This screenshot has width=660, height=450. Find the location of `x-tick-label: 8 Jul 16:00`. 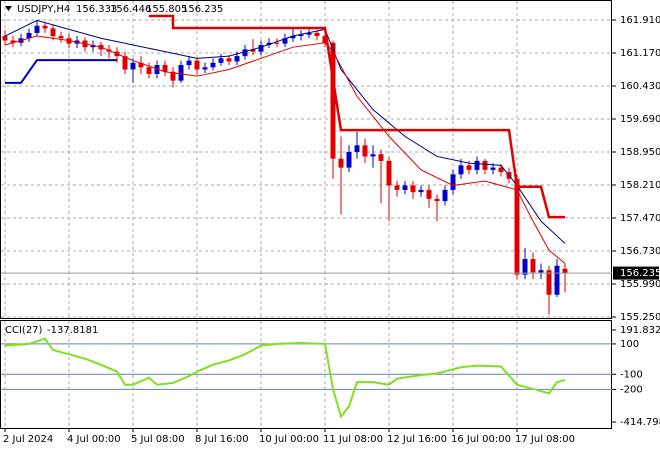

x-tick-label: 8 Jul 16:00 is located at coordinates (222, 439).